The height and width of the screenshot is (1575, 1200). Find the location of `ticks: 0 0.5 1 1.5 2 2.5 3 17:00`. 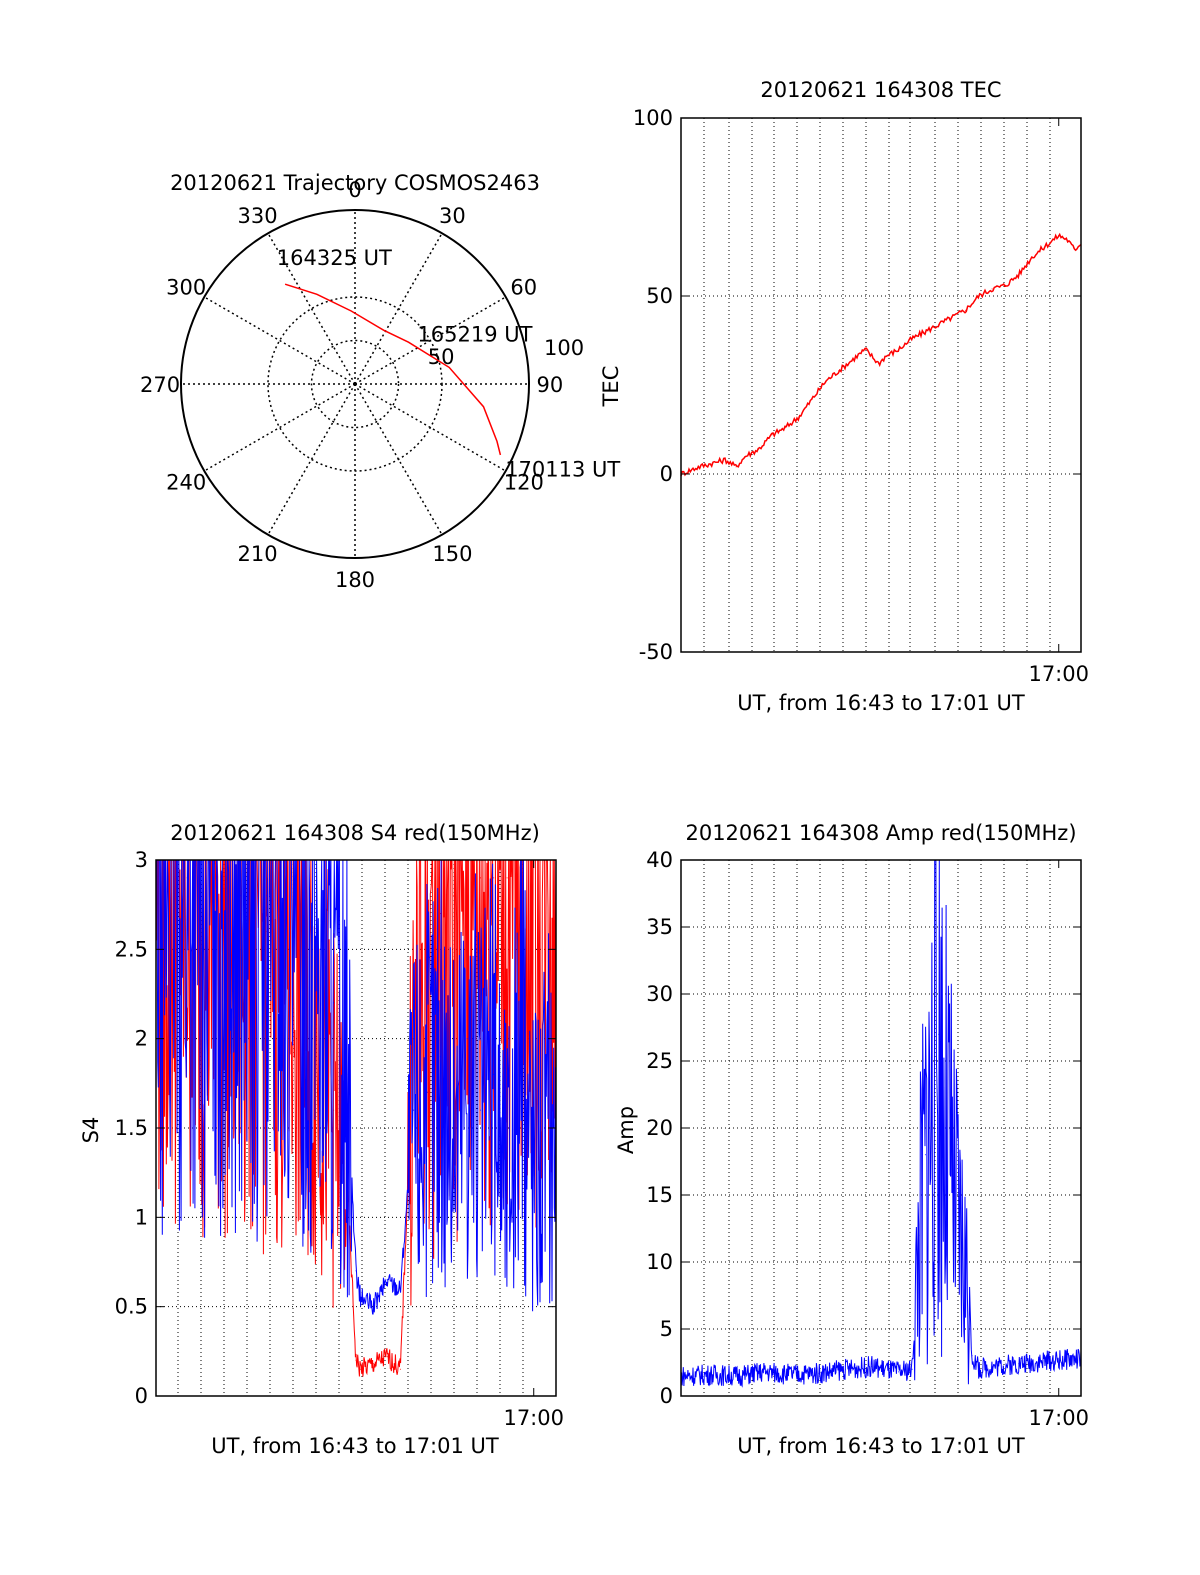

ticks: 0 0.5 1 1.5 2 2.5 3 17:00 is located at coordinates (339, 1139).